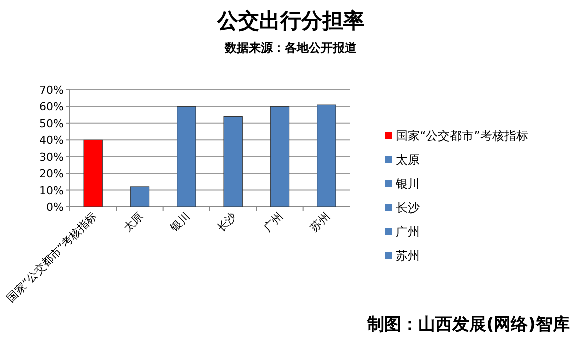 This screenshot has width=583, height=347. What do you see at coordinates (180, 223) in the screenshot?
I see `x-tick-label: 银川` at bounding box center [180, 223].